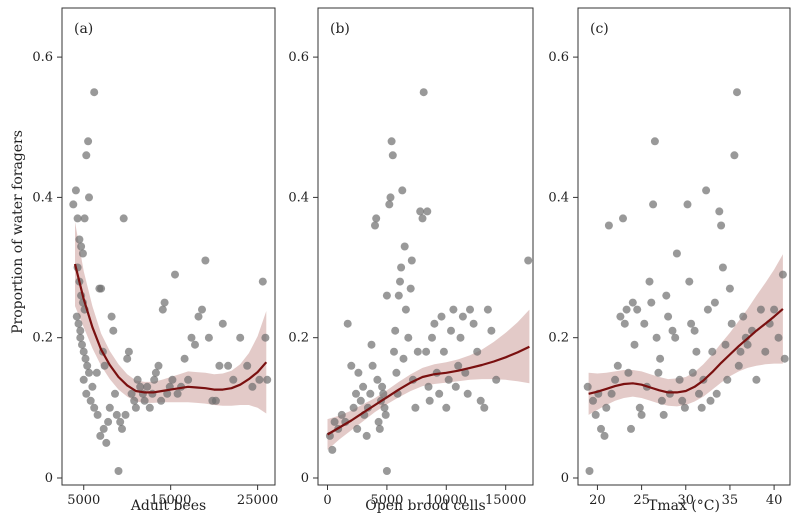 The height and width of the screenshot is (520, 800). I want to click on x-tick-label: 0, so click(327, 500).